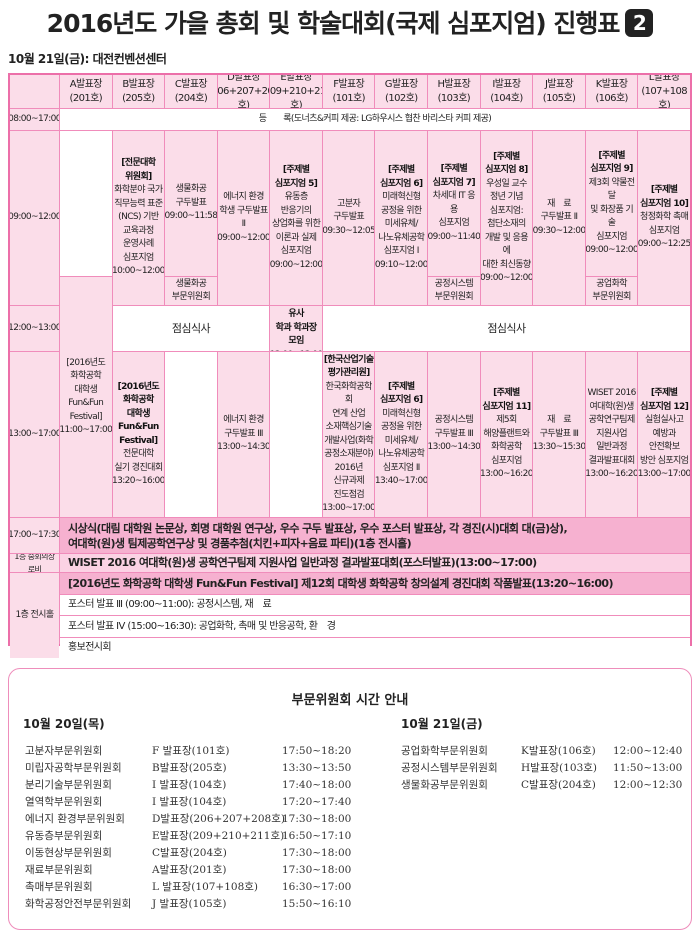 Image resolution: width=700 pixels, height=935 pixels. I want to click on header-B: B발표장 (205호), so click(138, 91).